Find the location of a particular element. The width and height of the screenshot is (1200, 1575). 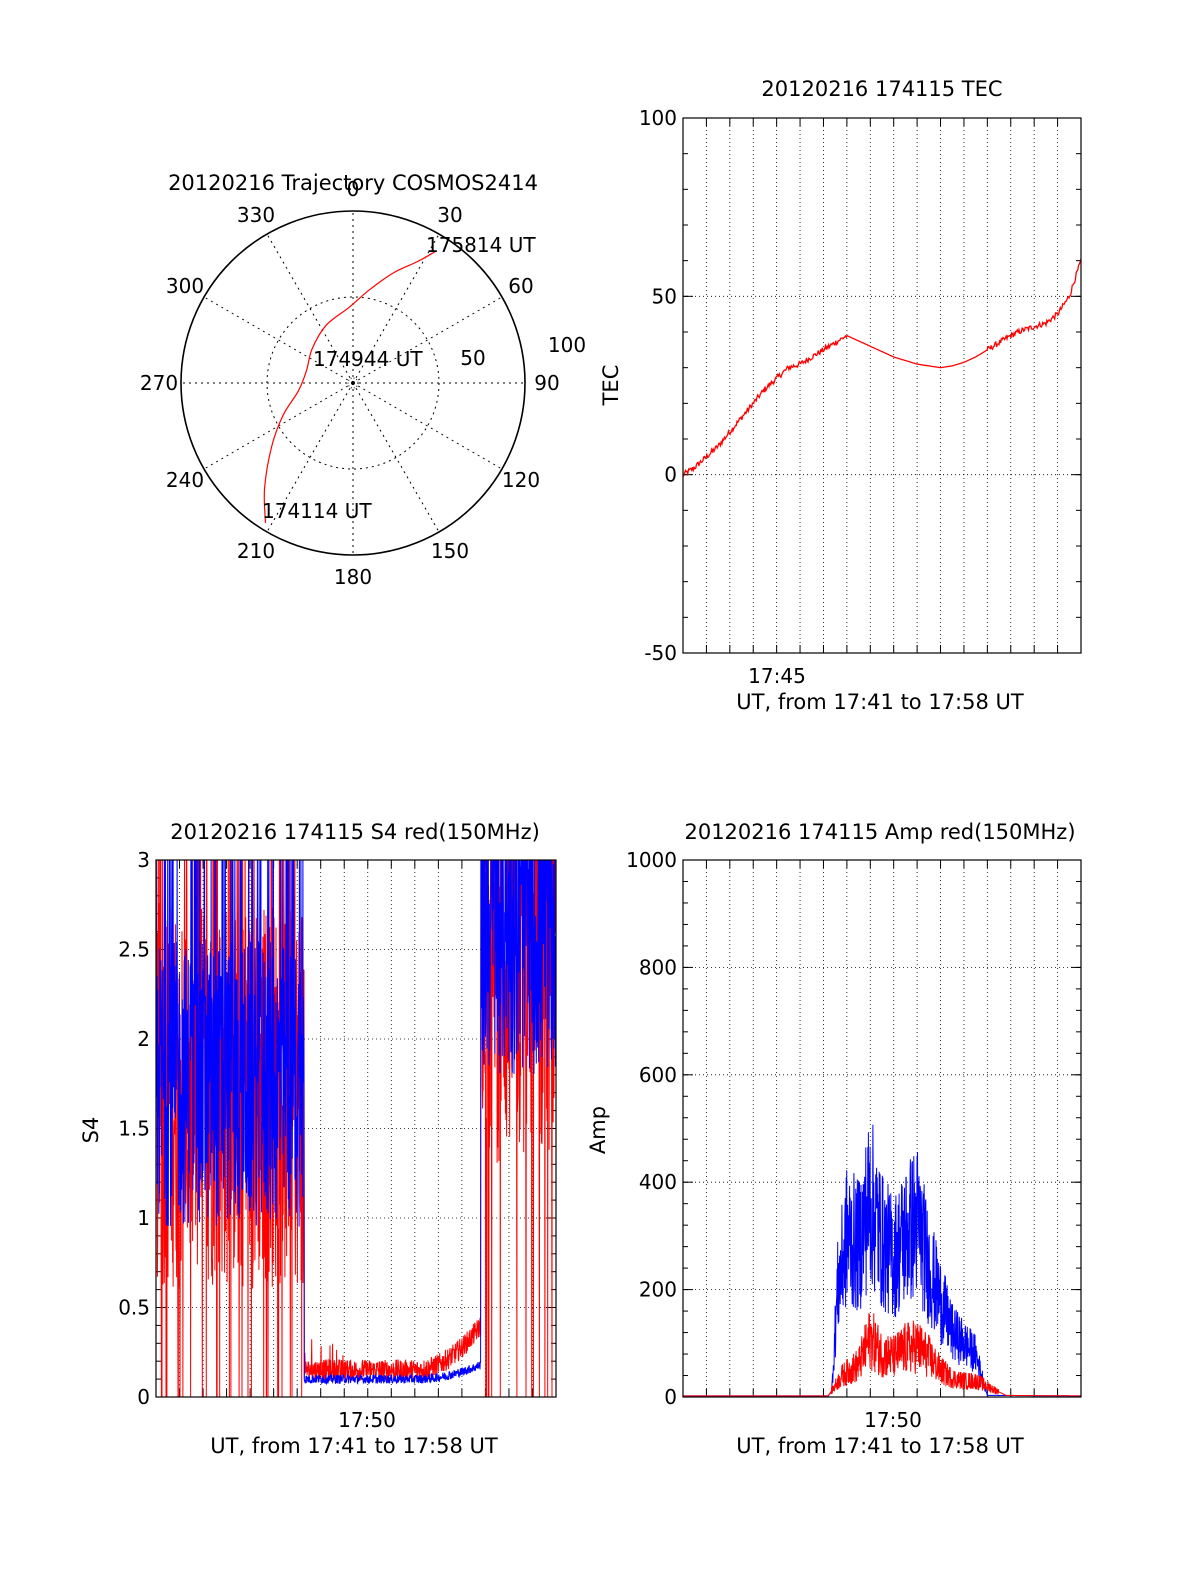

y-tick-label: 400 is located at coordinates (658, 1182).